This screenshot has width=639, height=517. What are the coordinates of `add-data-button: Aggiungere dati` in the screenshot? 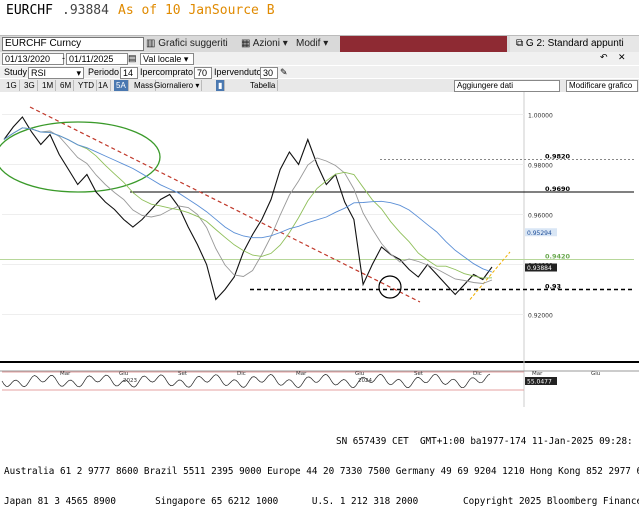 It's located at (507, 86).